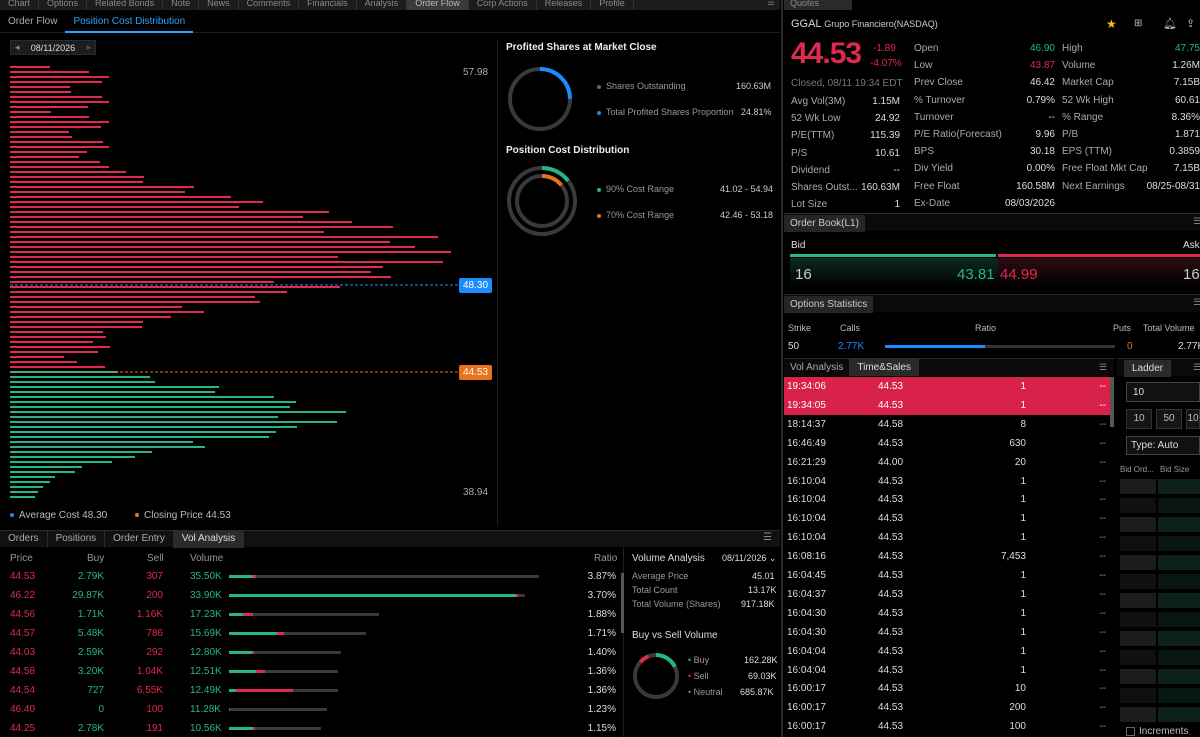 The image size is (1200, 737). I want to click on quick-qty-button-2: 50, so click(1169, 419).